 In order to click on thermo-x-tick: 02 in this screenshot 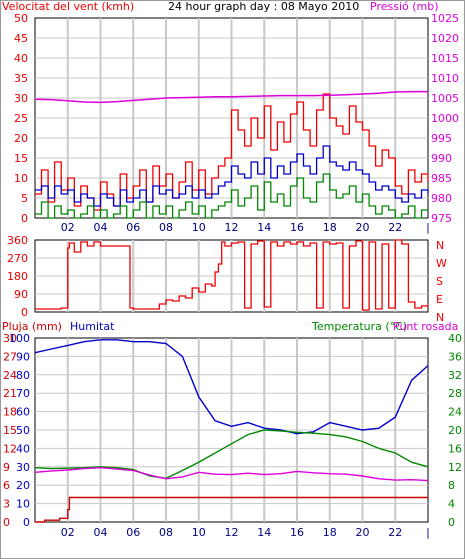, I will do `click(68, 532)`.